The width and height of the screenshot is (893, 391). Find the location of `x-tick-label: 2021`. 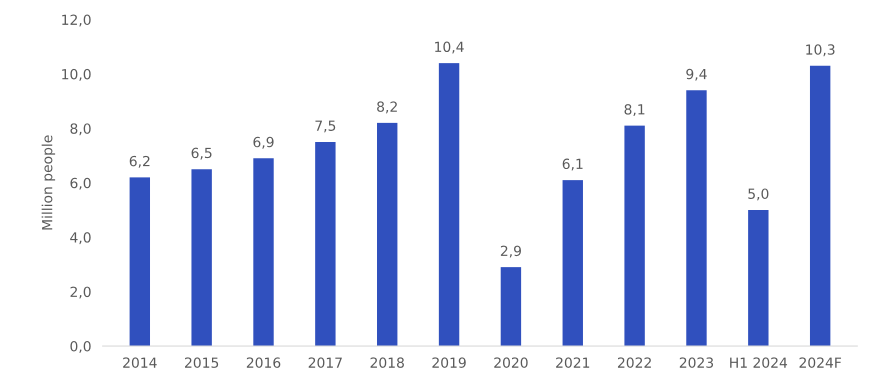

x-tick-label: 2021 is located at coordinates (573, 362).